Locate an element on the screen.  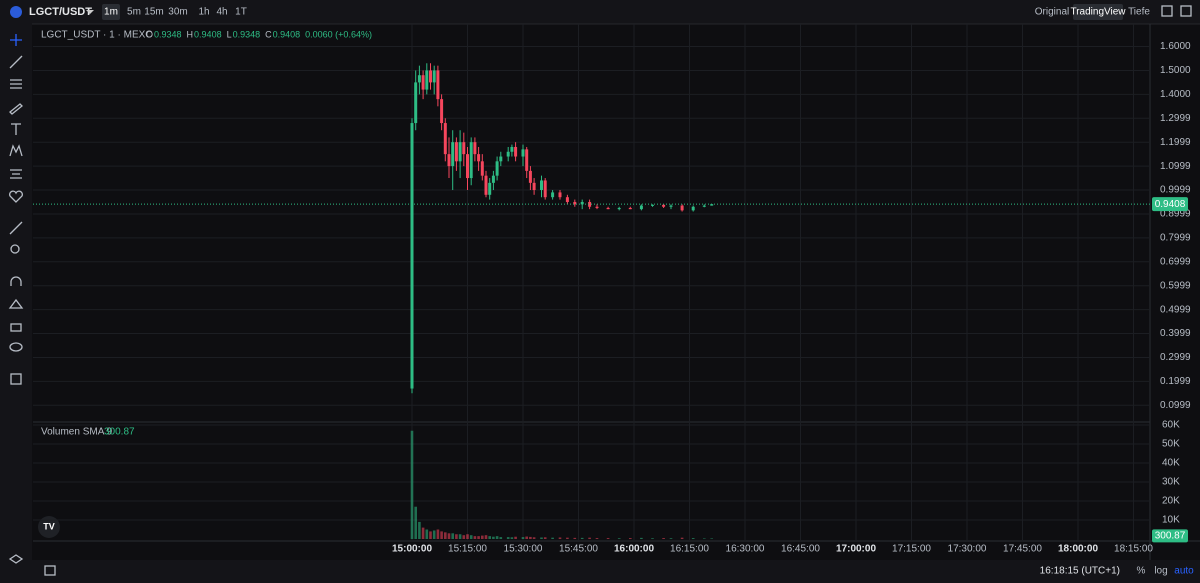
layers is located at coordinates (16, 559).